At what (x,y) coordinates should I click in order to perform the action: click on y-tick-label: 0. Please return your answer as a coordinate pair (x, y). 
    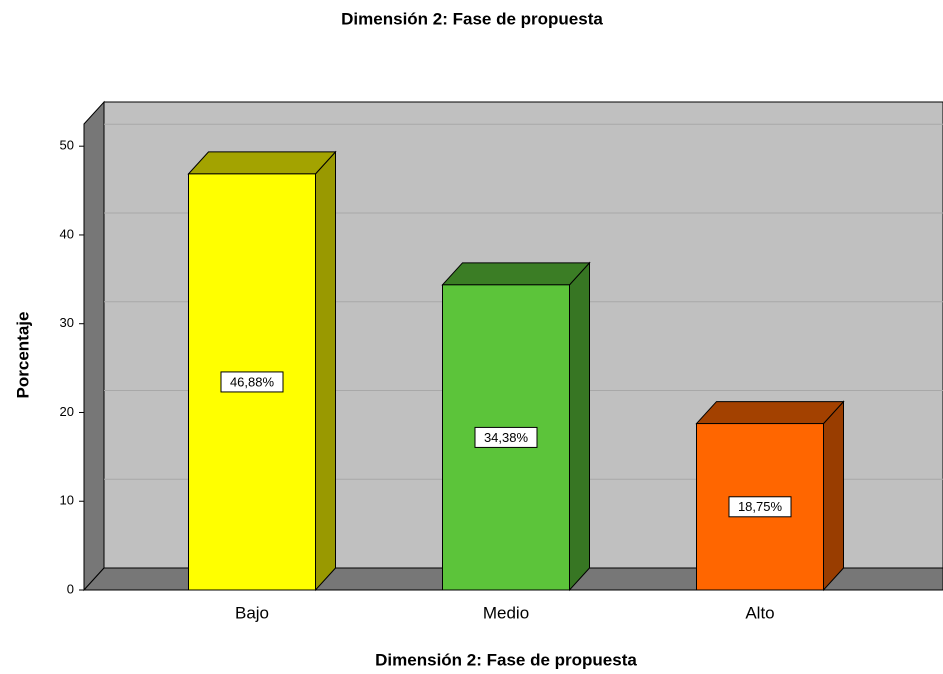
    Looking at the image, I should click on (70, 588).